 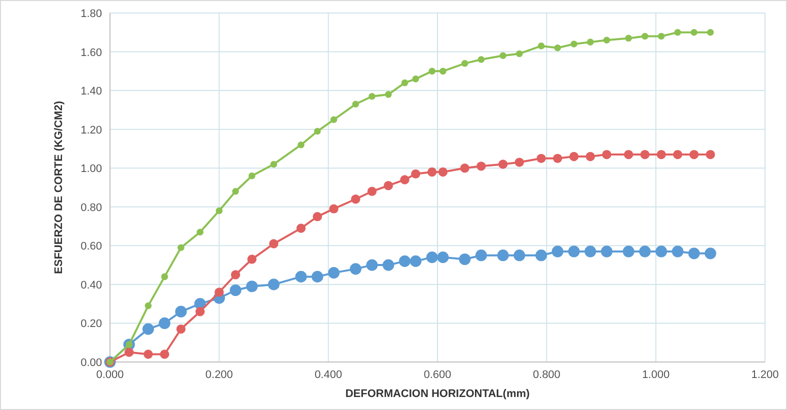 I want to click on y-tick-label: 1.00, so click(x=91, y=169).